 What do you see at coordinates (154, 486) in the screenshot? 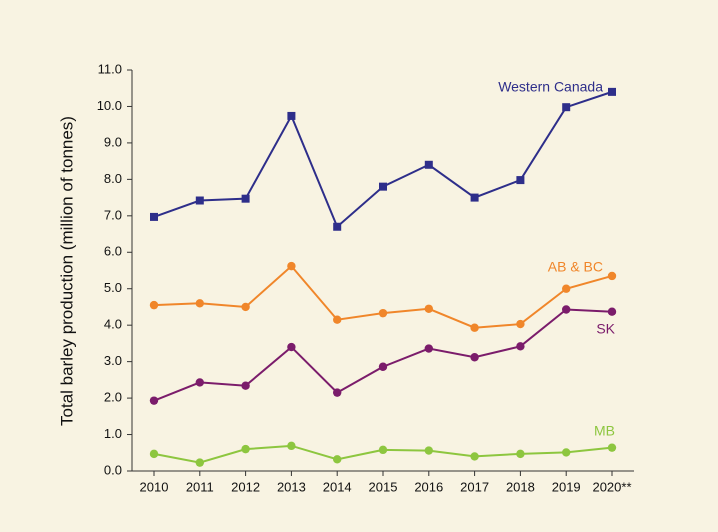
I see `x-tick-label: 2010` at bounding box center [154, 486].